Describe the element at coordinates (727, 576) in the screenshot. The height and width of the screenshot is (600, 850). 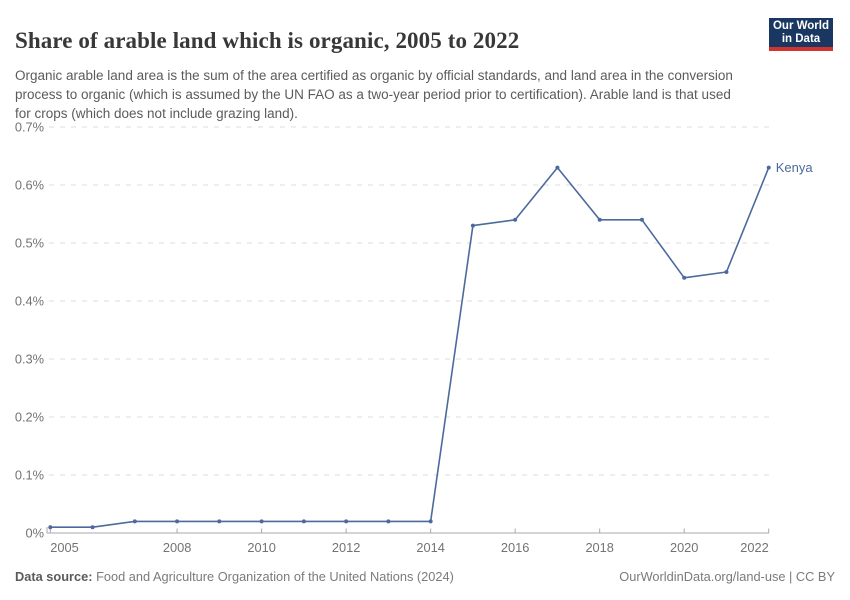
I see `owid-license-link: OurWorldinData.org/land-use | CC BY` at that location.